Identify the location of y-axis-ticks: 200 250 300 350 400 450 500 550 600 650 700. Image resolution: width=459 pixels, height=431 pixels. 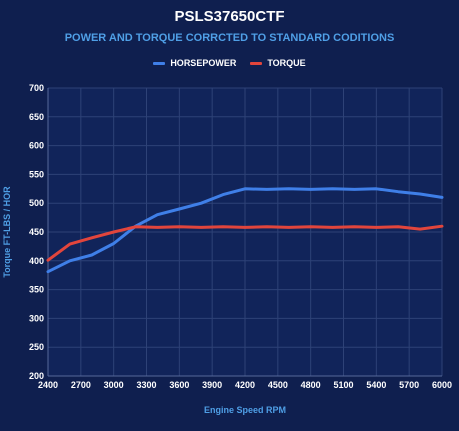
(36, 232).